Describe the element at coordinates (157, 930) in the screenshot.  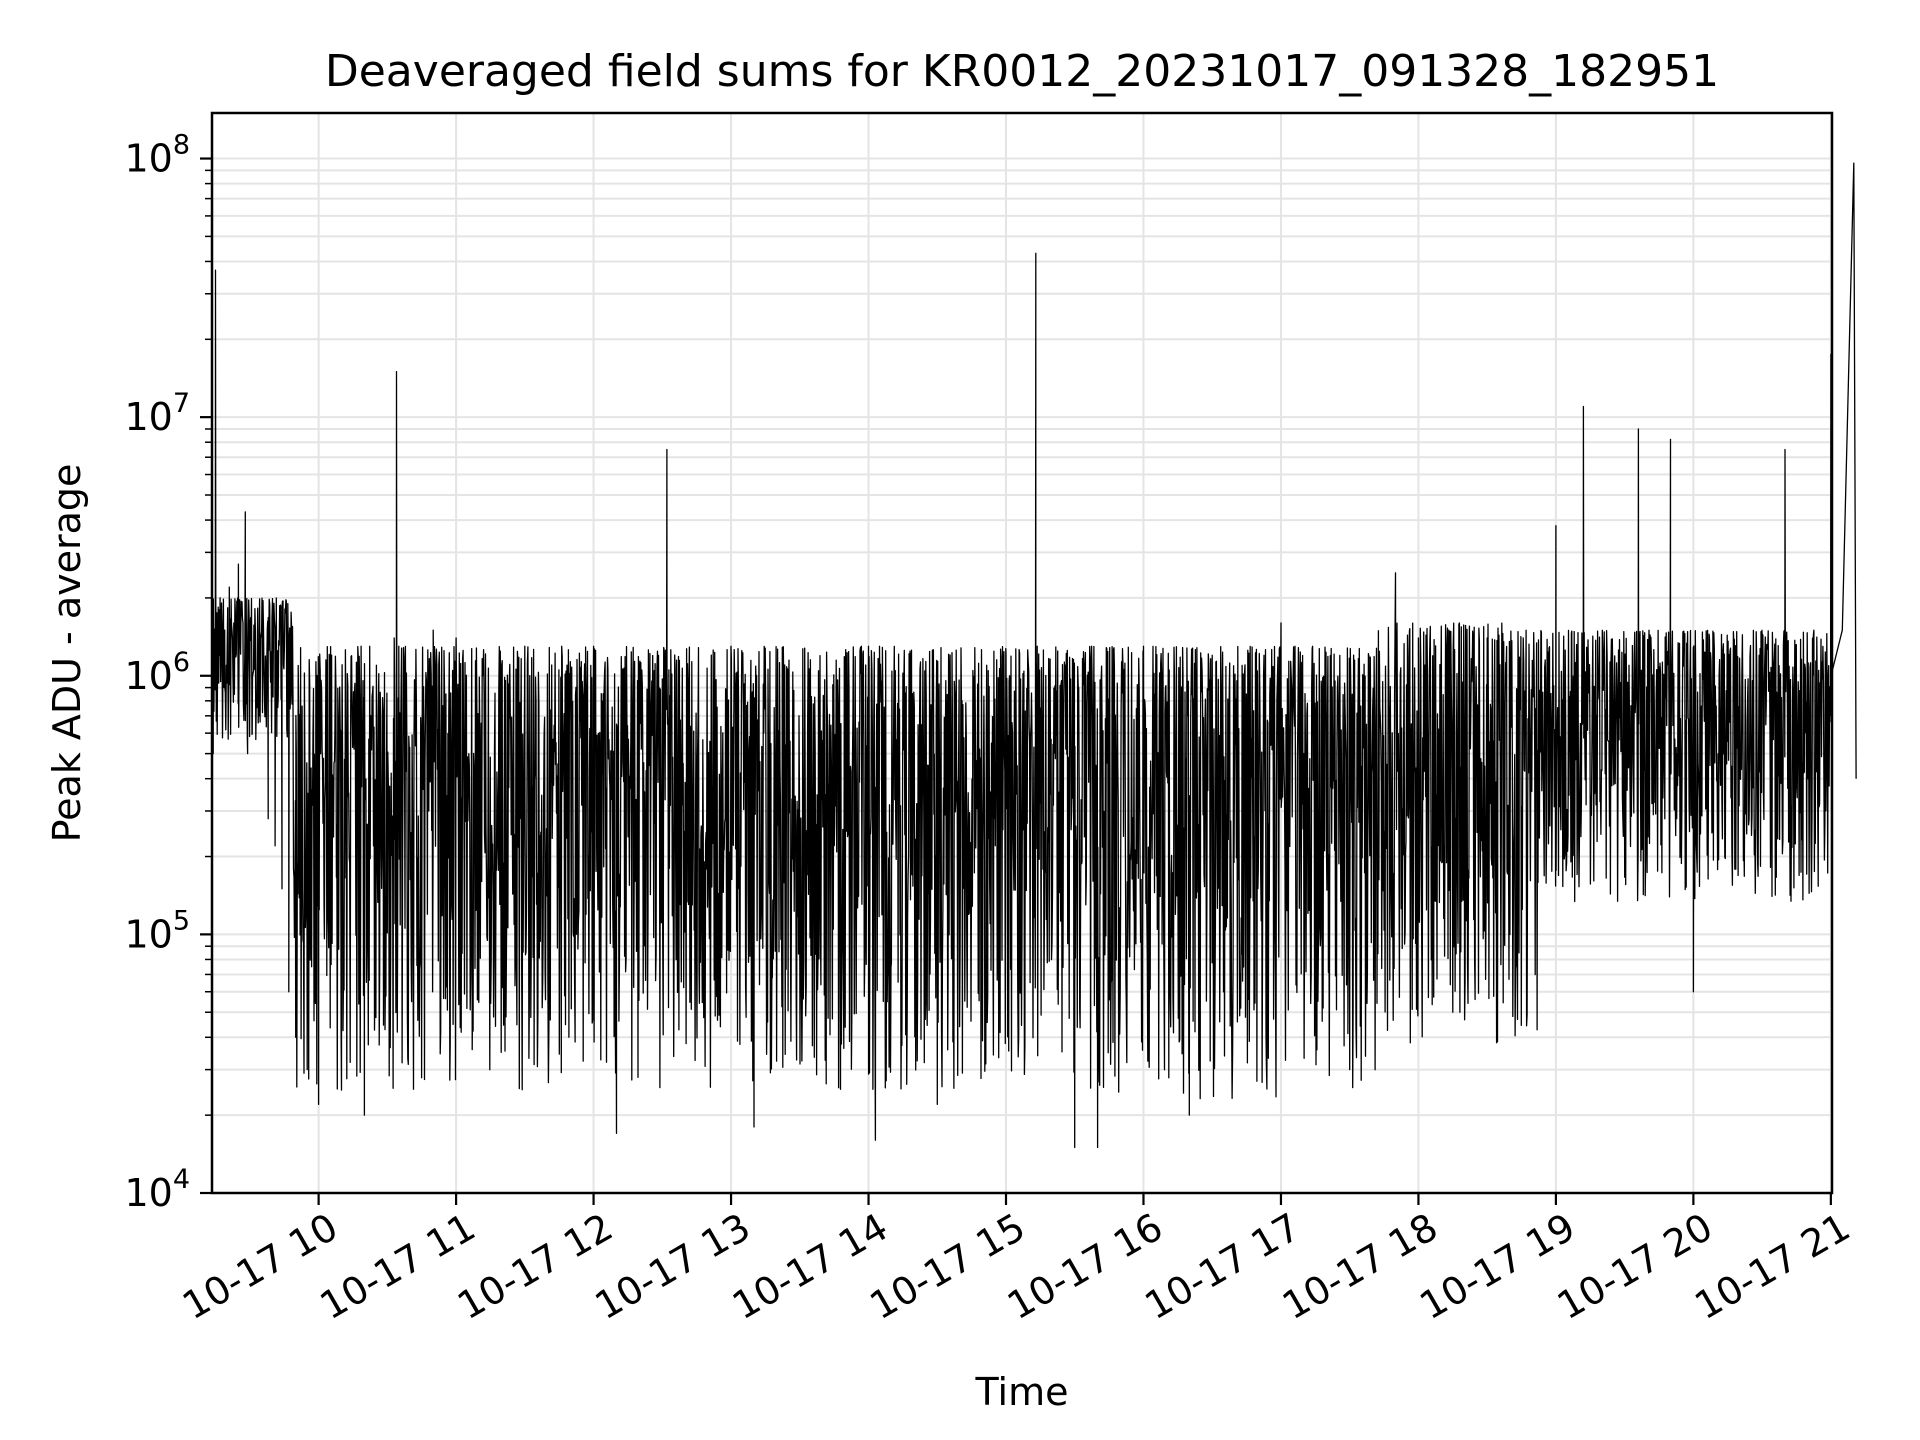
I see `y-tick-label: 10⁵` at that location.